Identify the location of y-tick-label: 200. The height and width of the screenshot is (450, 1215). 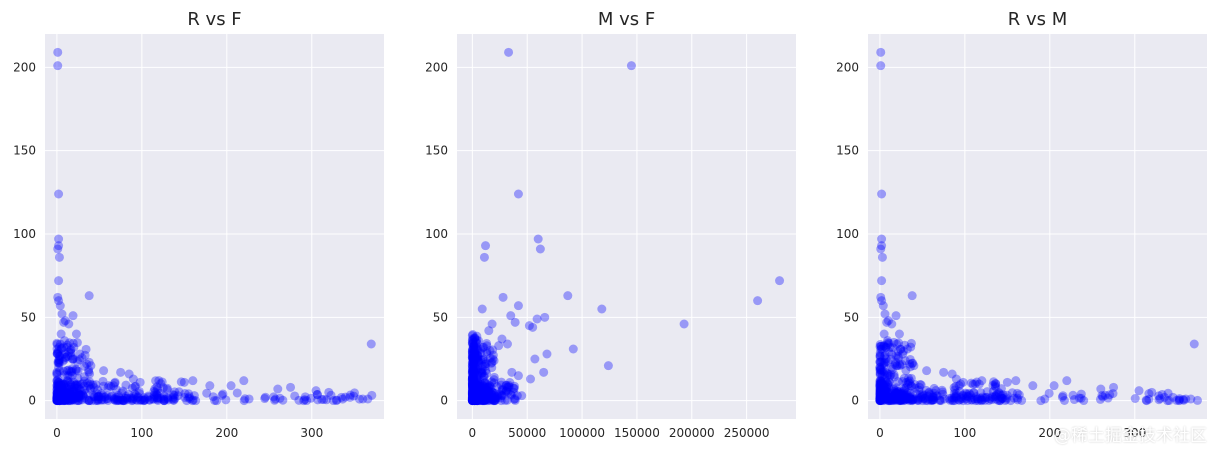
(847, 67).